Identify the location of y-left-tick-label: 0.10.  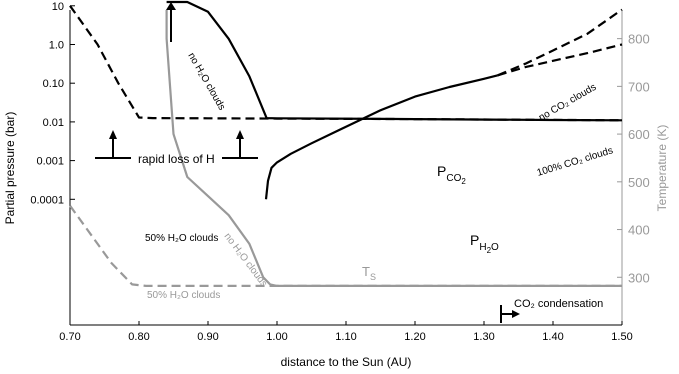
(53, 84).